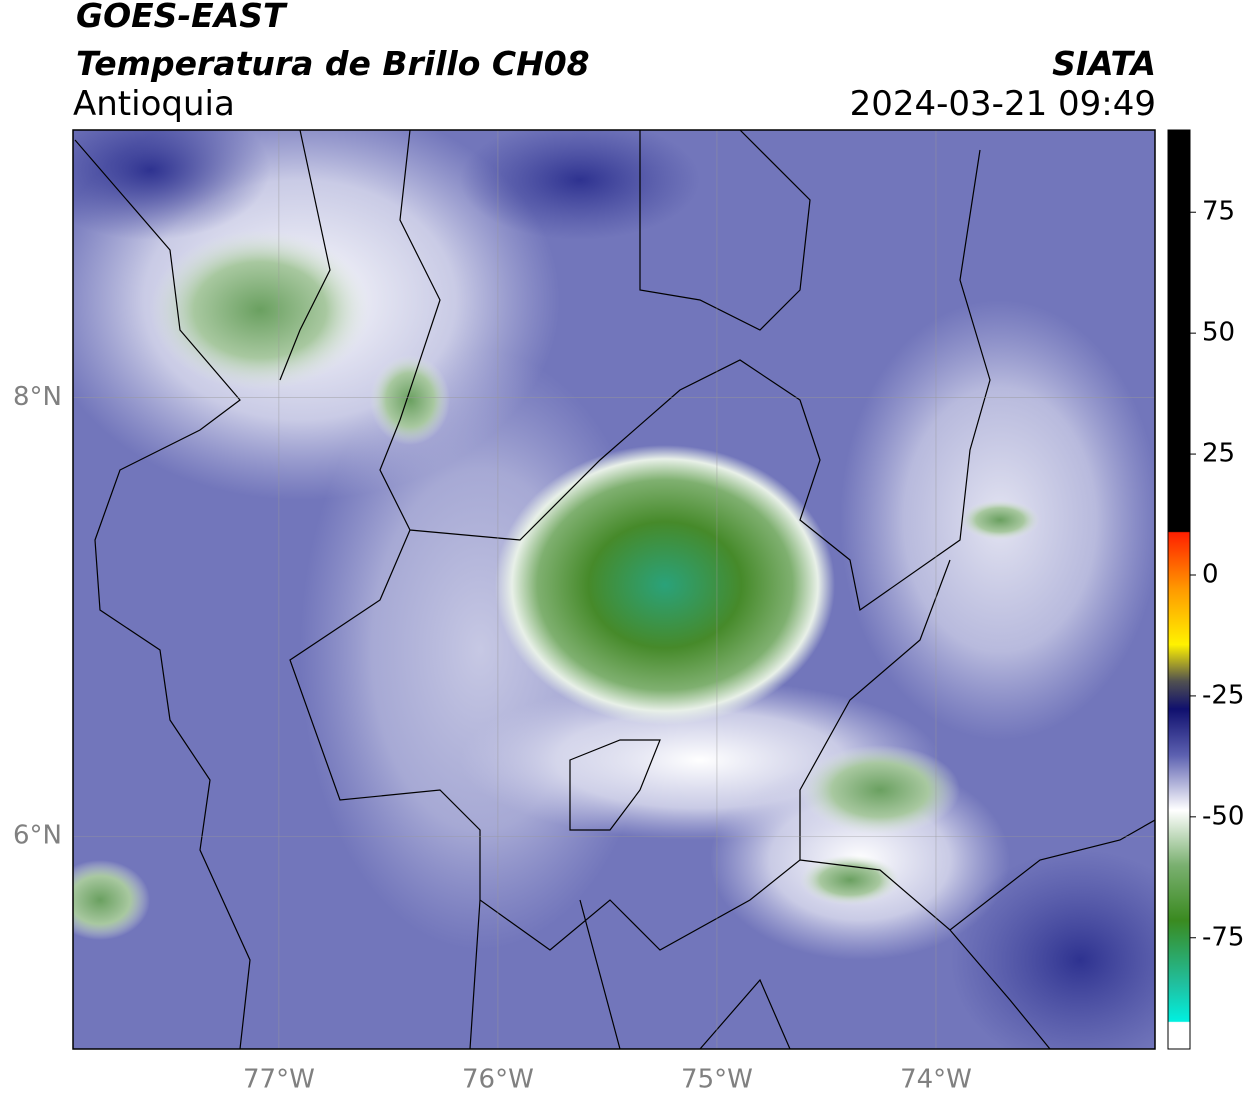  Describe the element at coordinates (154, 104) in the screenshot. I see `region-label: Antioquia` at that location.